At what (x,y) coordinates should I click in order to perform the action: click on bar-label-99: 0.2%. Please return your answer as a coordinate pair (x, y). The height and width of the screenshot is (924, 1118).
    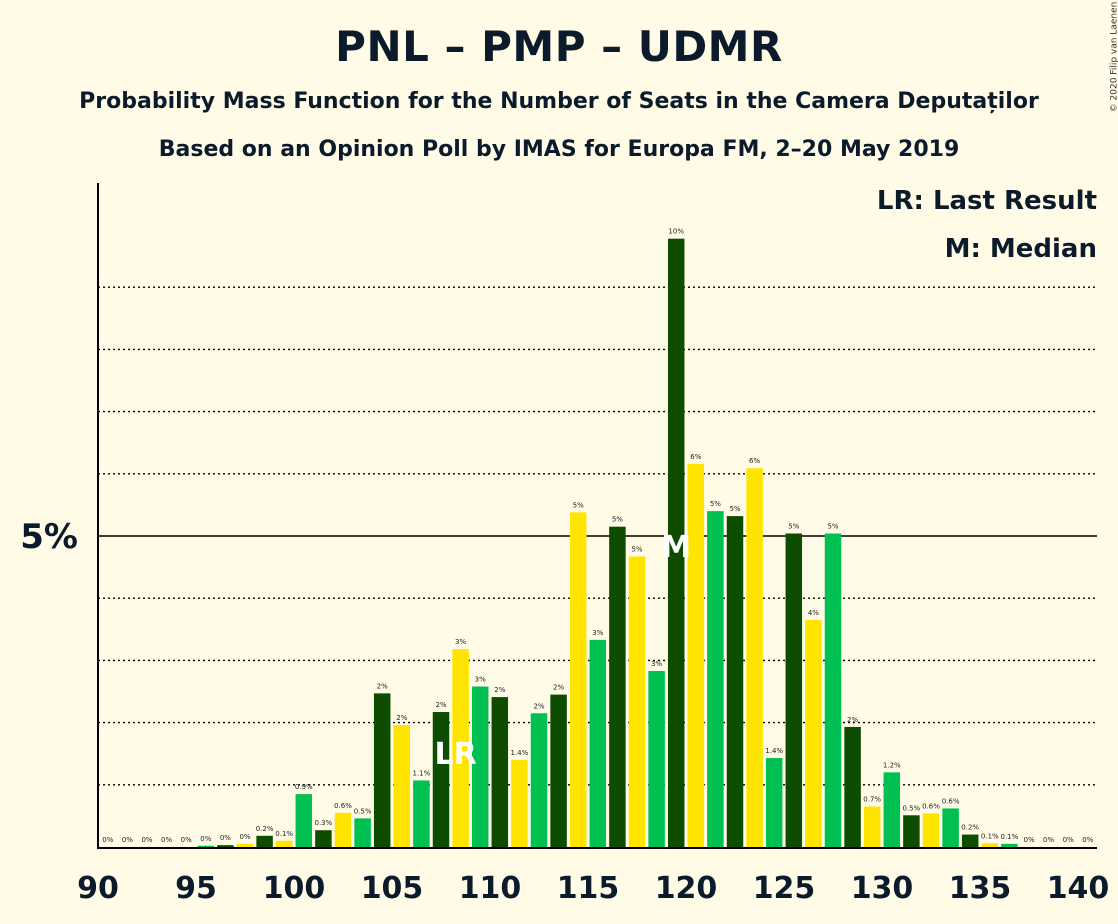
    Looking at the image, I should click on (265, 829).